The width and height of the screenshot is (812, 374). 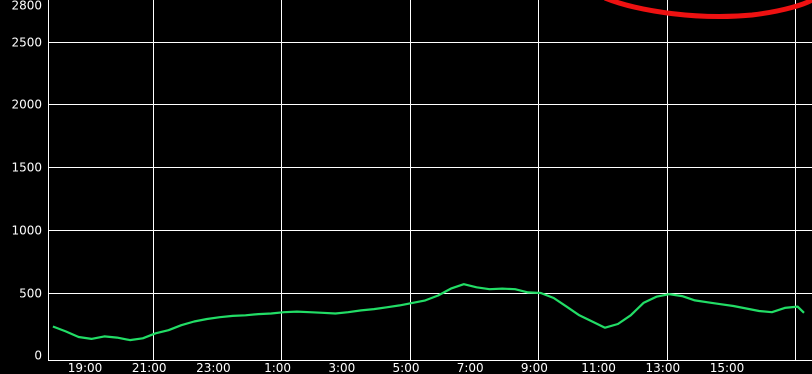 I want to click on x-tick-label: 5:00, so click(x=406, y=367).